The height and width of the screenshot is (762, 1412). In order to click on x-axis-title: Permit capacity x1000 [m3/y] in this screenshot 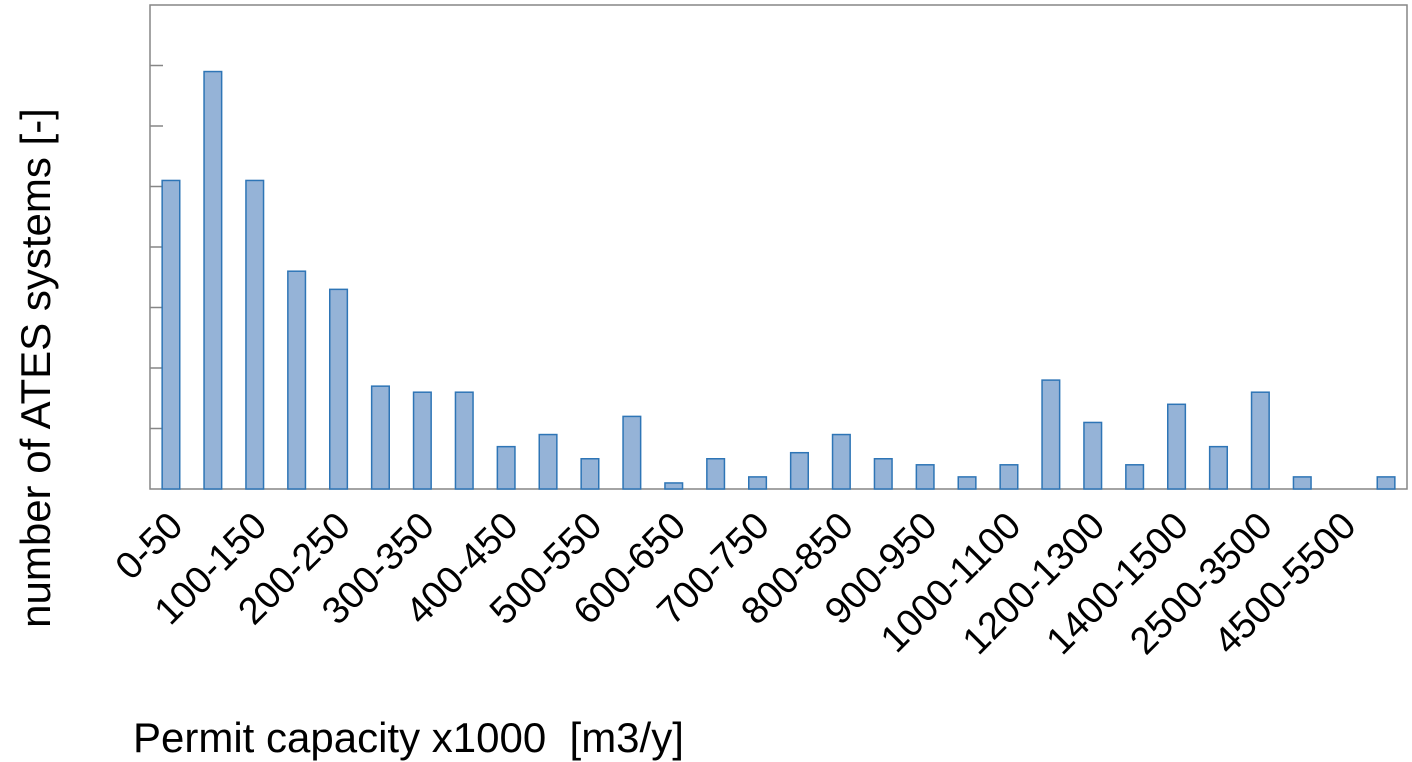, I will do `click(408, 737)`.